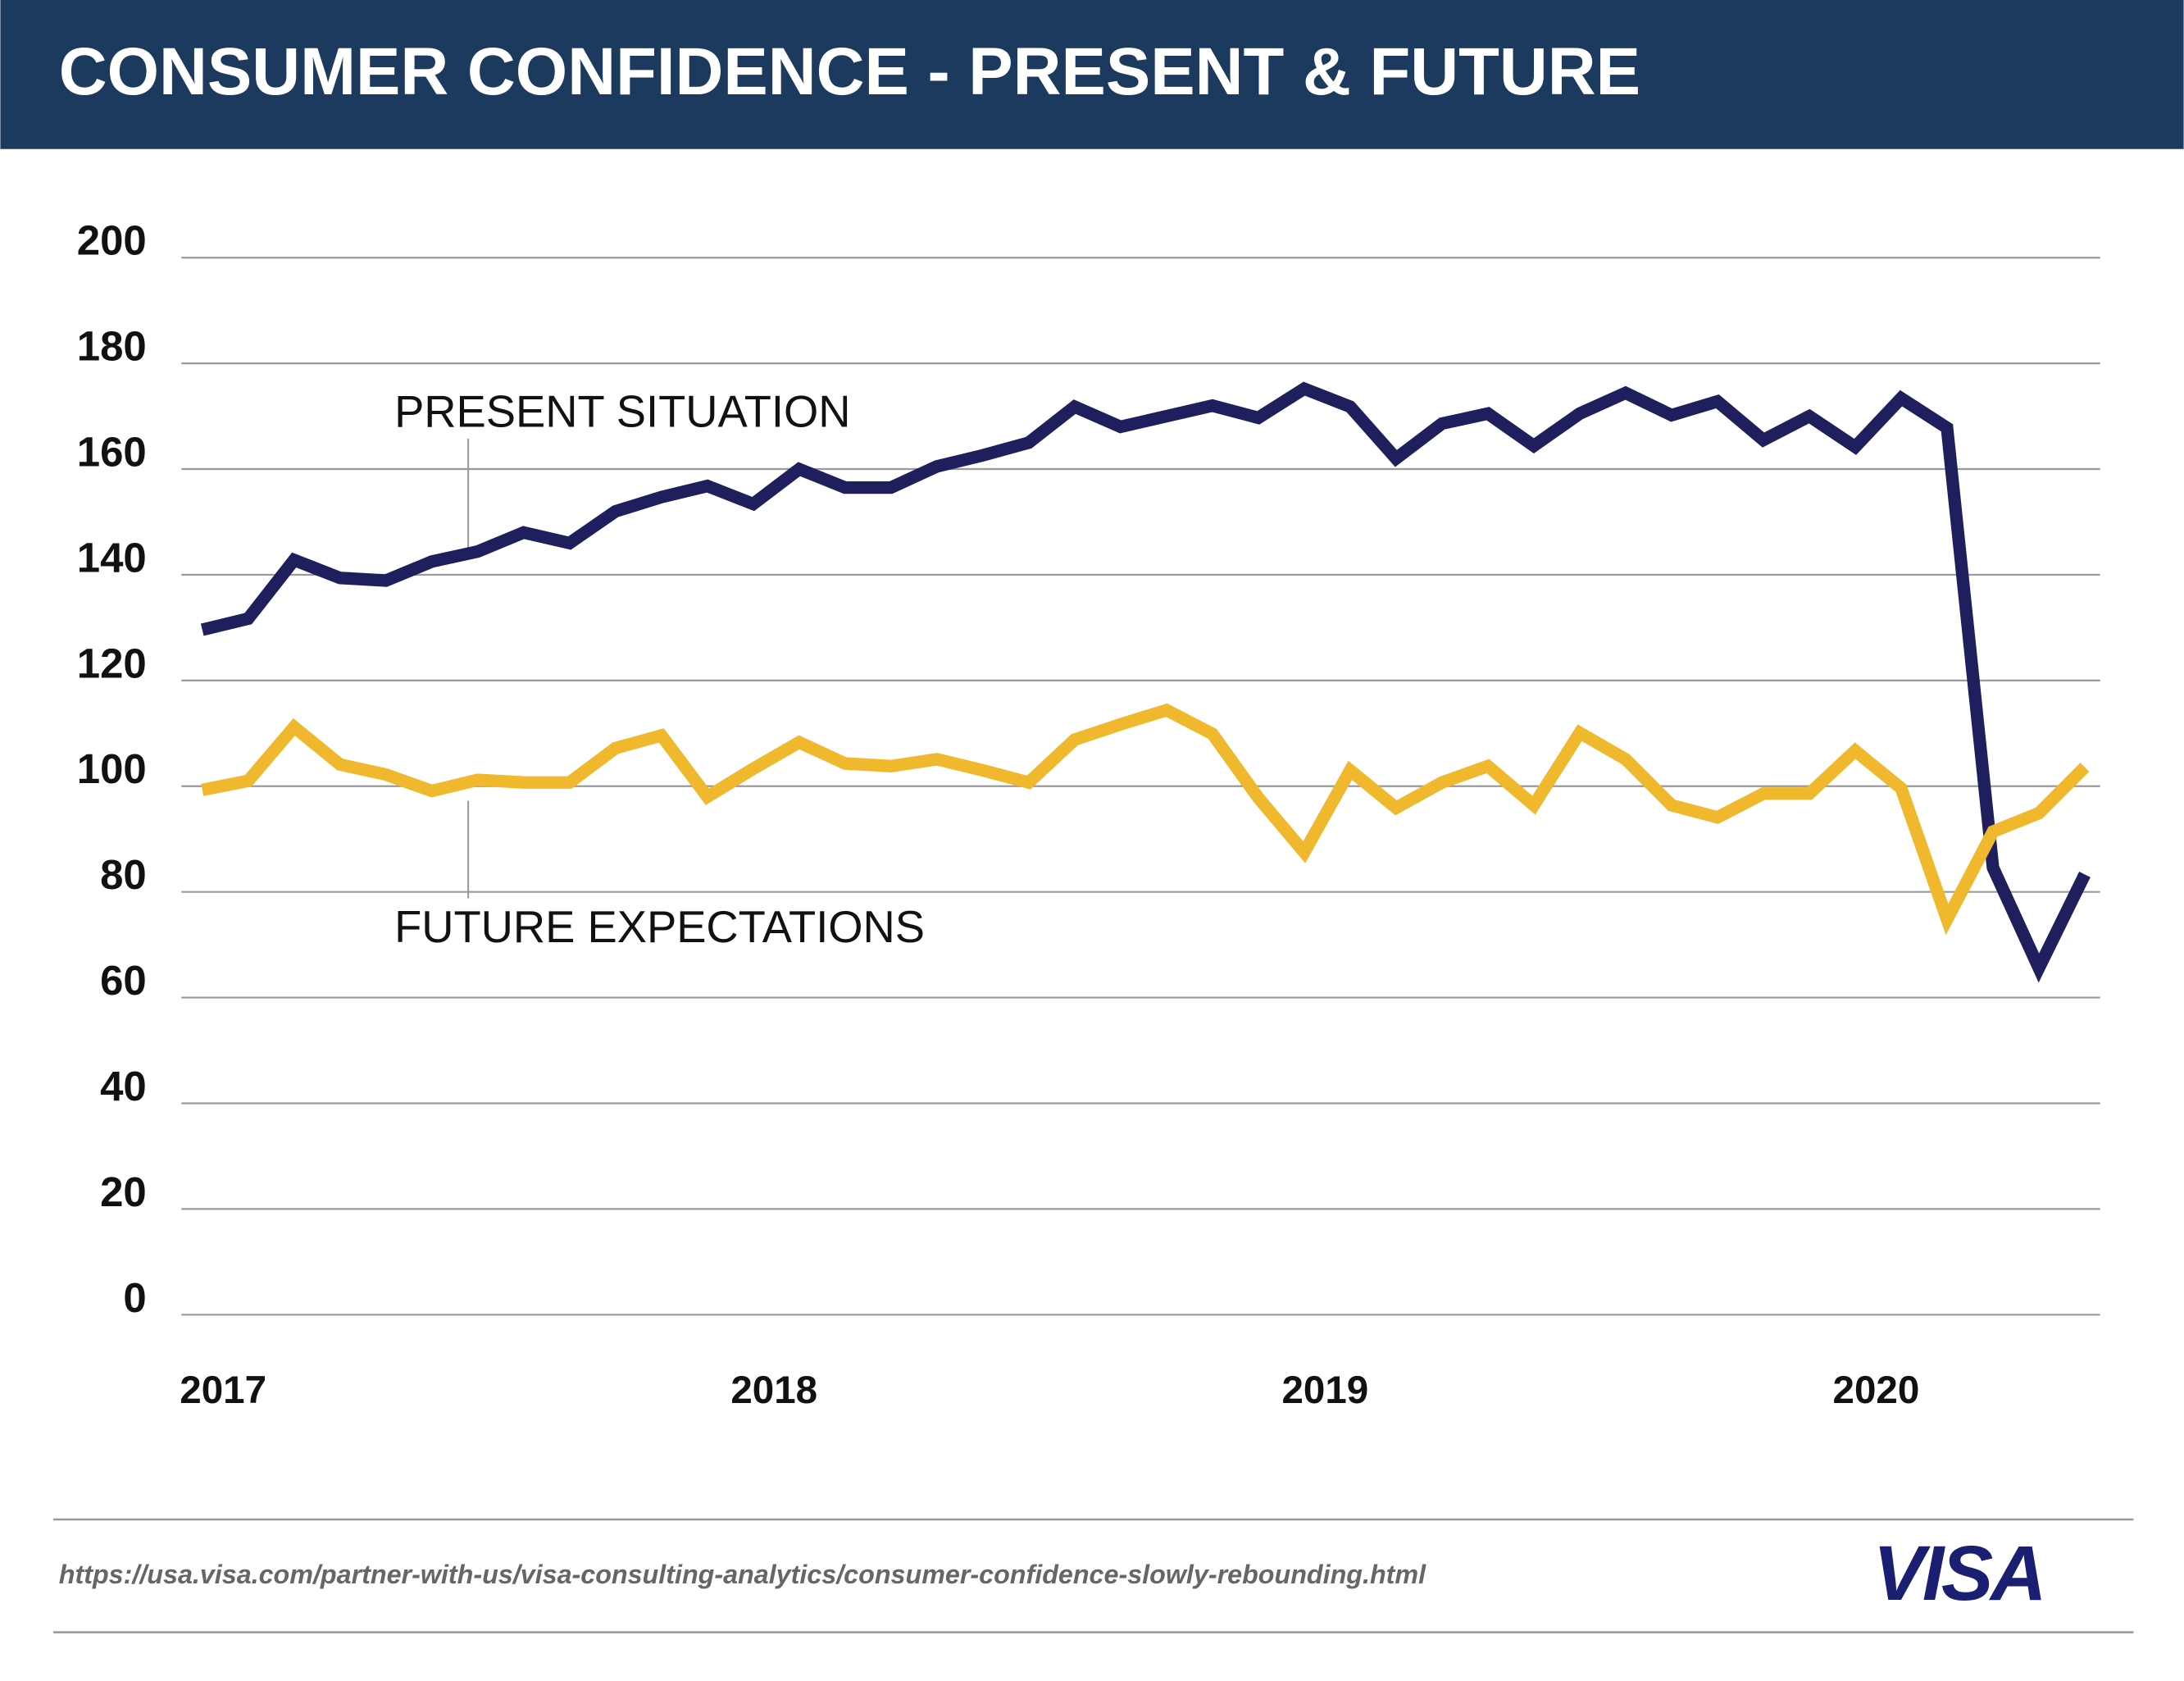 This screenshot has width=2184, height=1681. Describe the element at coordinates (112, 451) in the screenshot. I see `y-tick-label: 160` at that location.